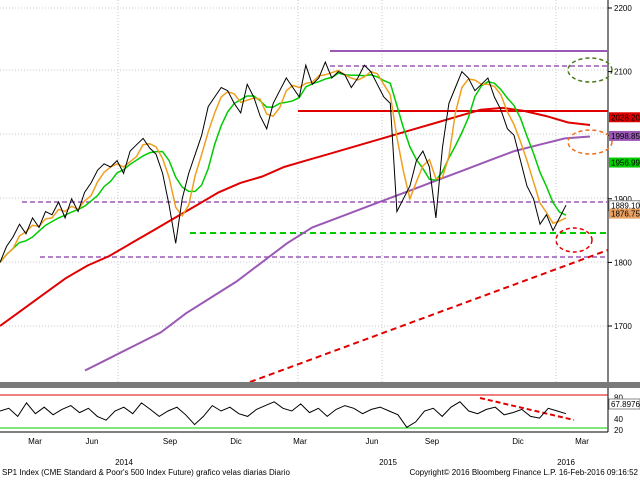 This screenshot has width=640, height=480. I want to click on level-label-text: 1998.85, so click(625, 136).